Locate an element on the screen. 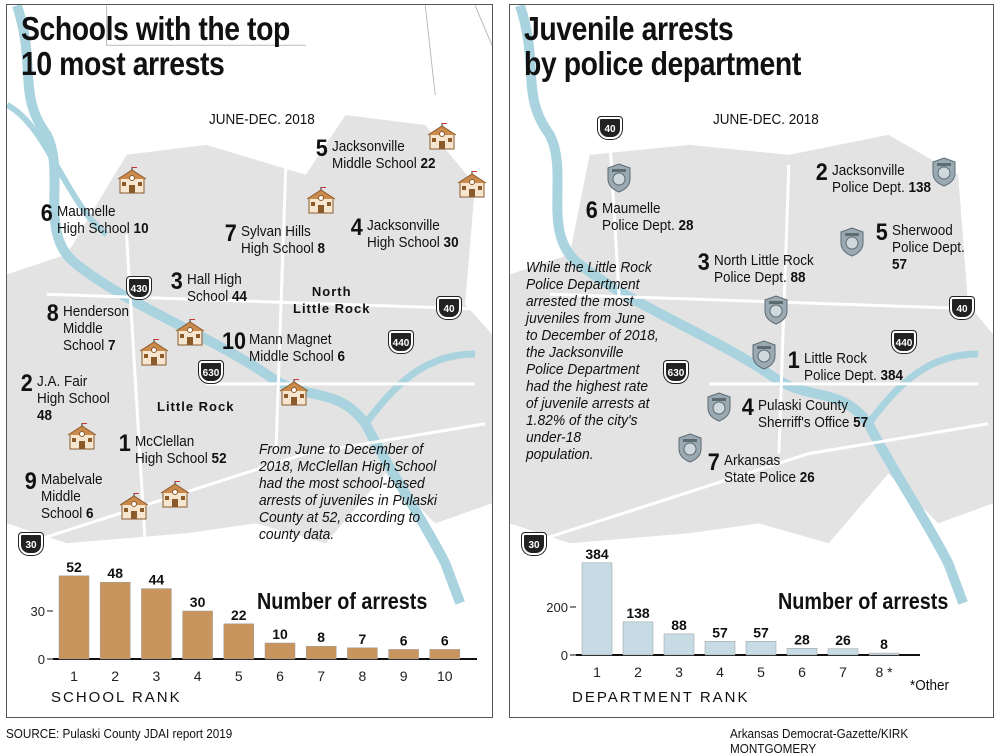 The height and width of the screenshot is (756, 999). city-label-little-rock: Little Rock is located at coordinates (196, 406).